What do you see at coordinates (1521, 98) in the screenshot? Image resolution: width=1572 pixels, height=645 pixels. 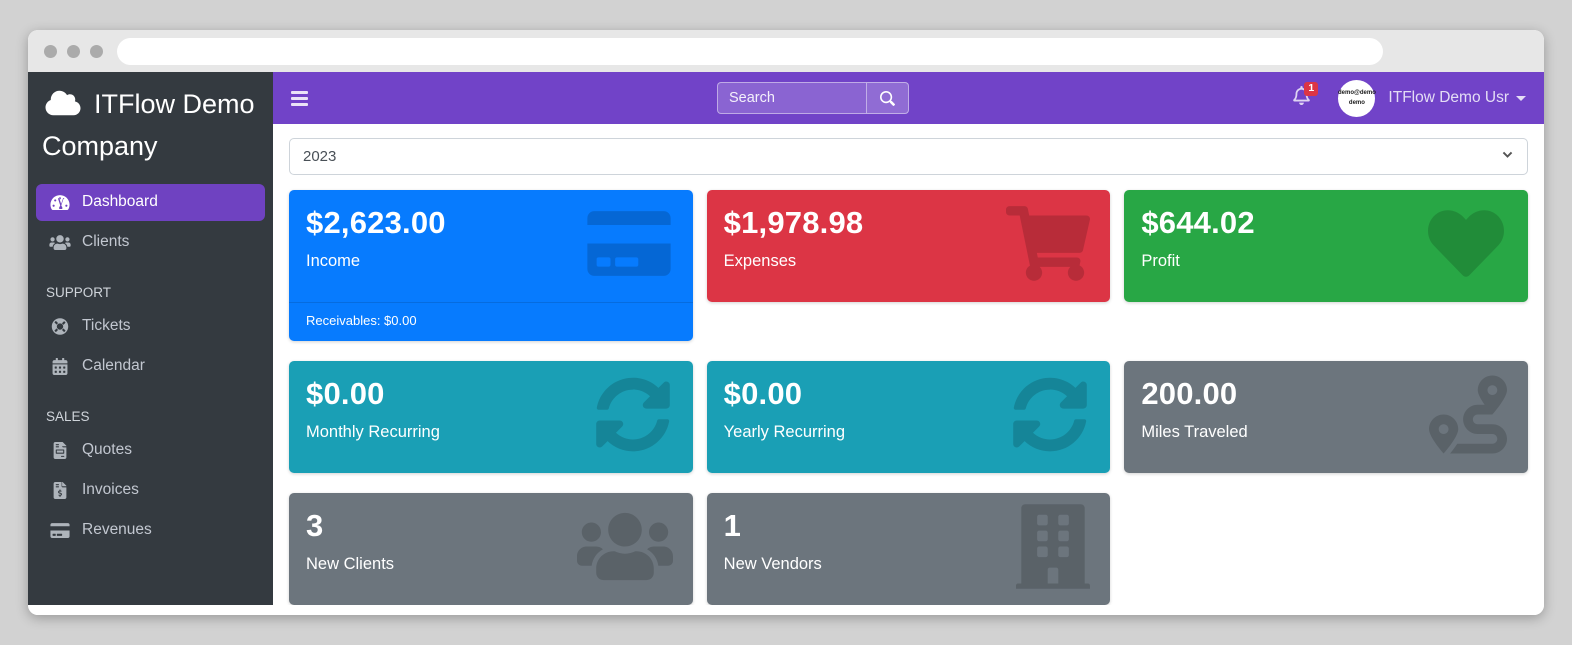 I see `caret-down-icon` at bounding box center [1521, 98].